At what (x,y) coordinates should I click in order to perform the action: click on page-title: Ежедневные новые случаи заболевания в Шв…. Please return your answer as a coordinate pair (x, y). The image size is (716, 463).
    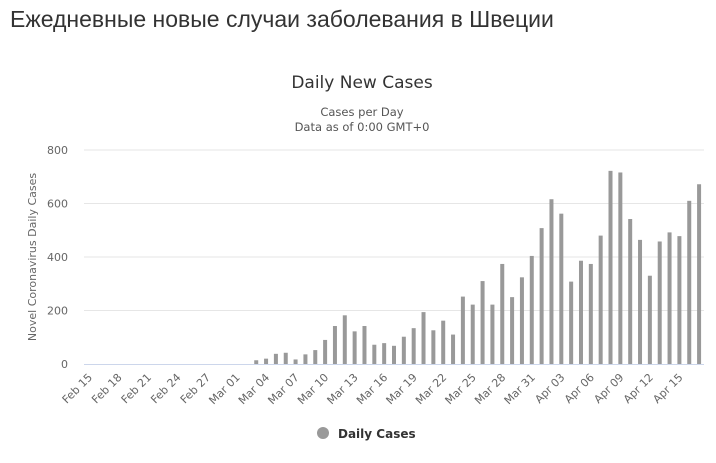
    Looking at the image, I should click on (282, 19).